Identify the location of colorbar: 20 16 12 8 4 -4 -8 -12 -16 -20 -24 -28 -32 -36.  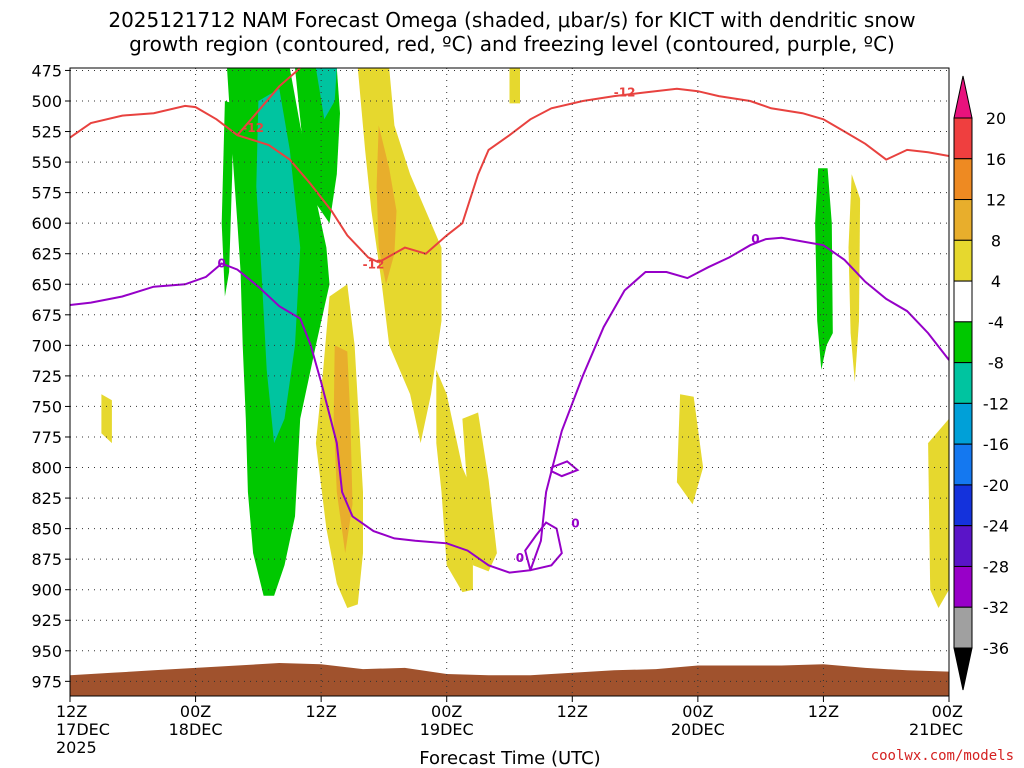
(981, 383).